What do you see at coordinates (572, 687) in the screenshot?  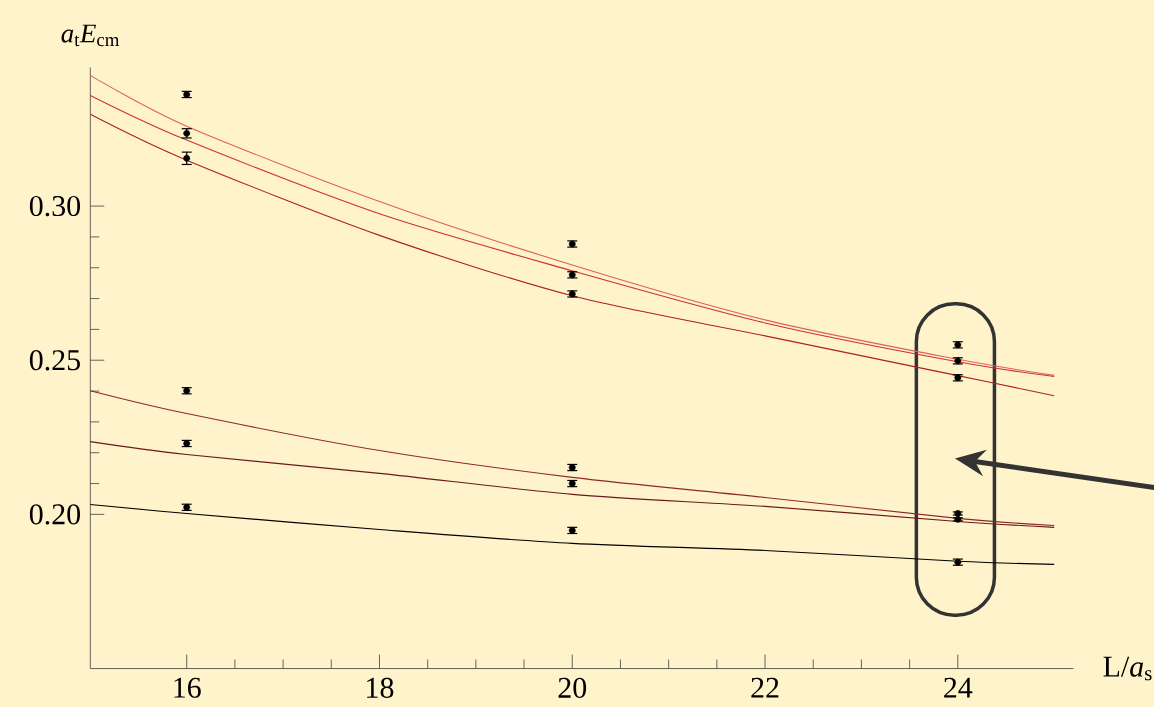 I see `x-tick-label: 20` at bounding box center [572, 687].